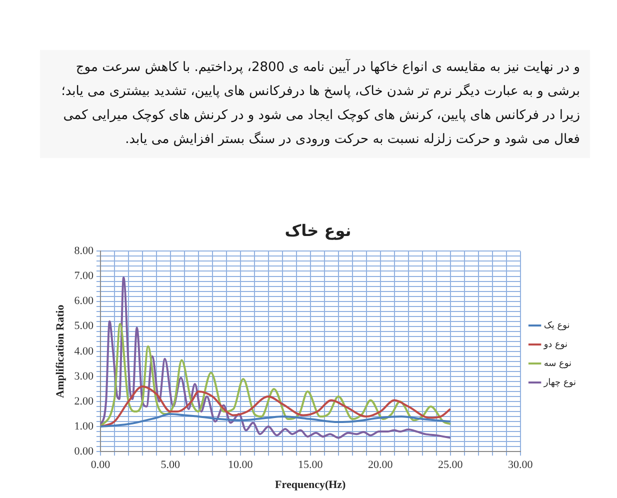 This screenshot has width=617, height=498. What do you see at coordinates (318, 230) in the screenshot?
I see `chart-title: نوع خاک` at bounding box center [318, 230].